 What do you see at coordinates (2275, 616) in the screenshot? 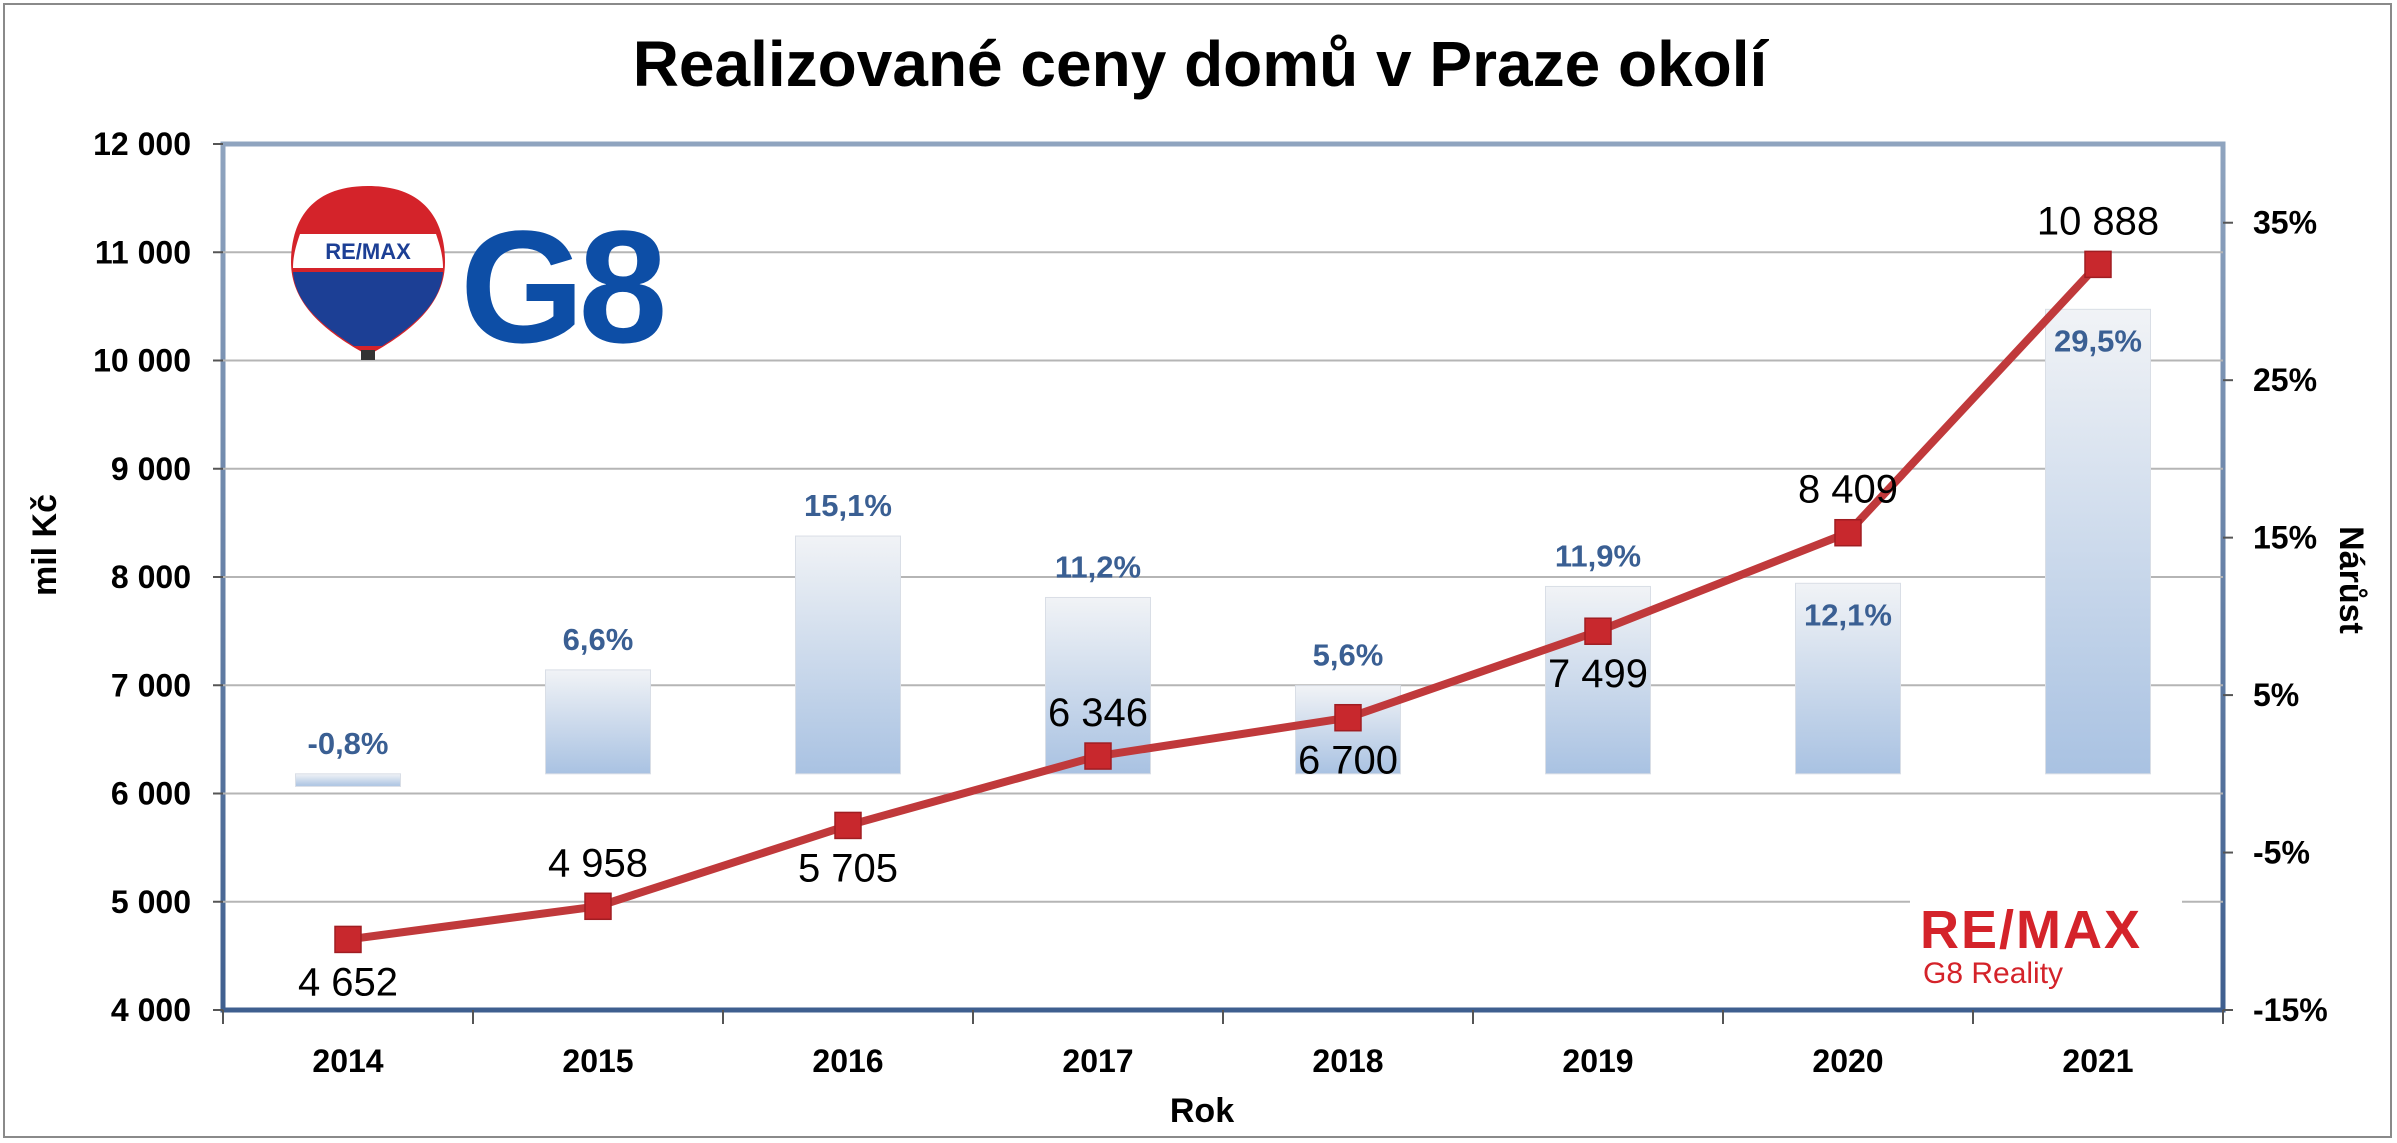
I see `right-axis: -15% -5% 5% 15% 25% 35%` at bounding box center [2275, 616].